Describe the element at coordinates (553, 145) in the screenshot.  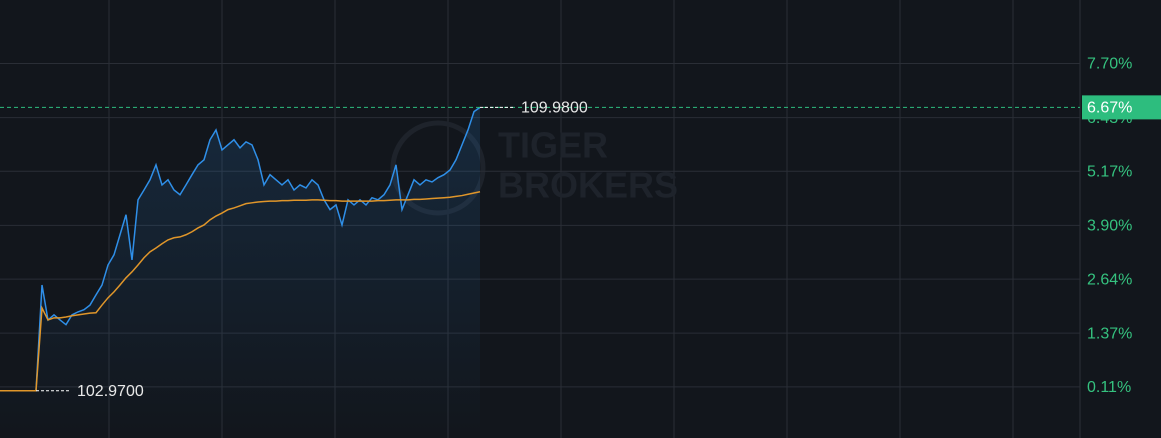
I see `watermark: TIGER` at that location.